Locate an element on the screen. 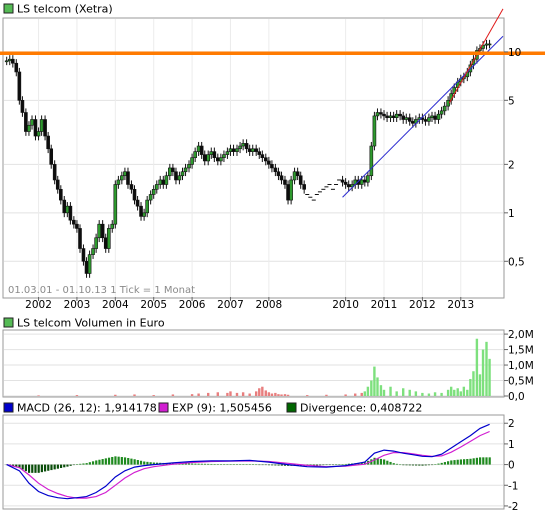  blue-trendline is located at coordinates (423, 116).